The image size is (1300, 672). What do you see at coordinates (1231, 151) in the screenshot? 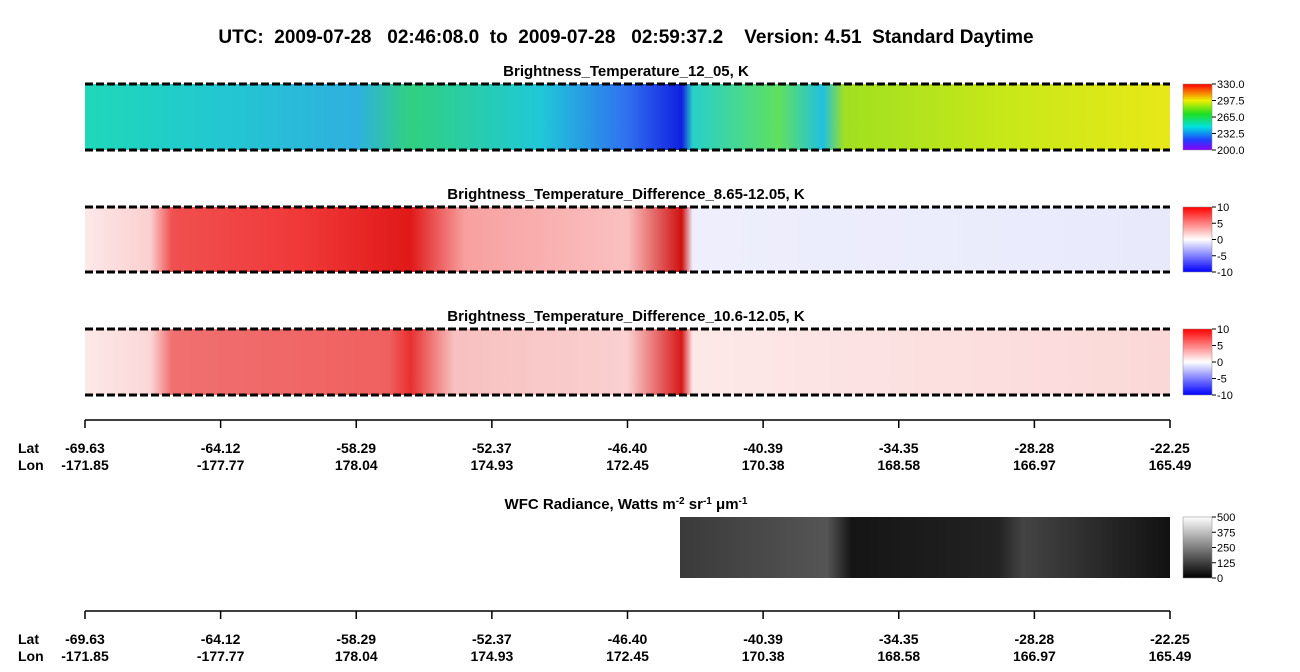
I see `colorbar-label: 200.0` at bounding box center [1231, 151].